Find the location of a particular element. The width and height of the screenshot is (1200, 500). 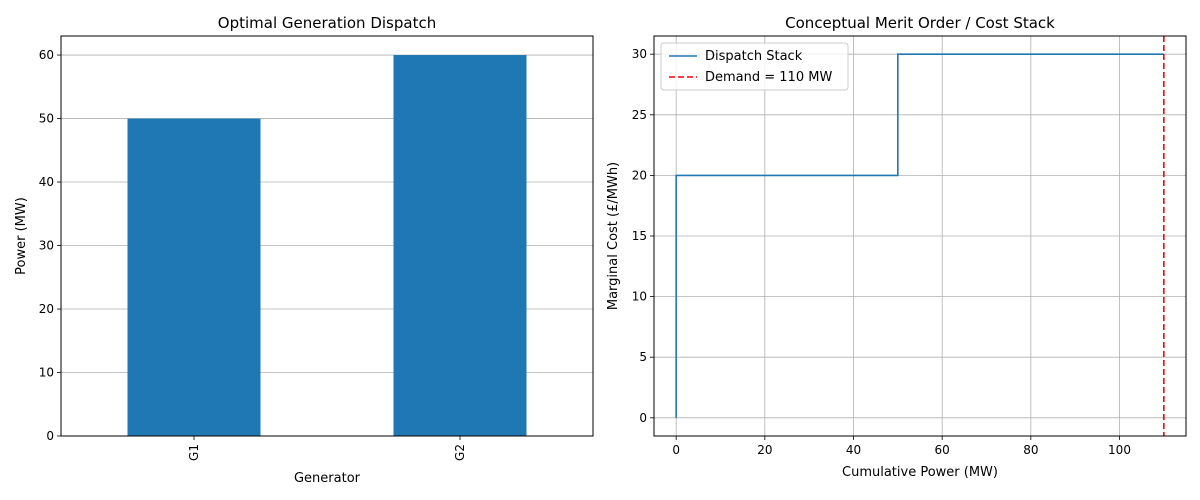

chart1-y-tick-label: 0 is located at coordinates (50, 436).